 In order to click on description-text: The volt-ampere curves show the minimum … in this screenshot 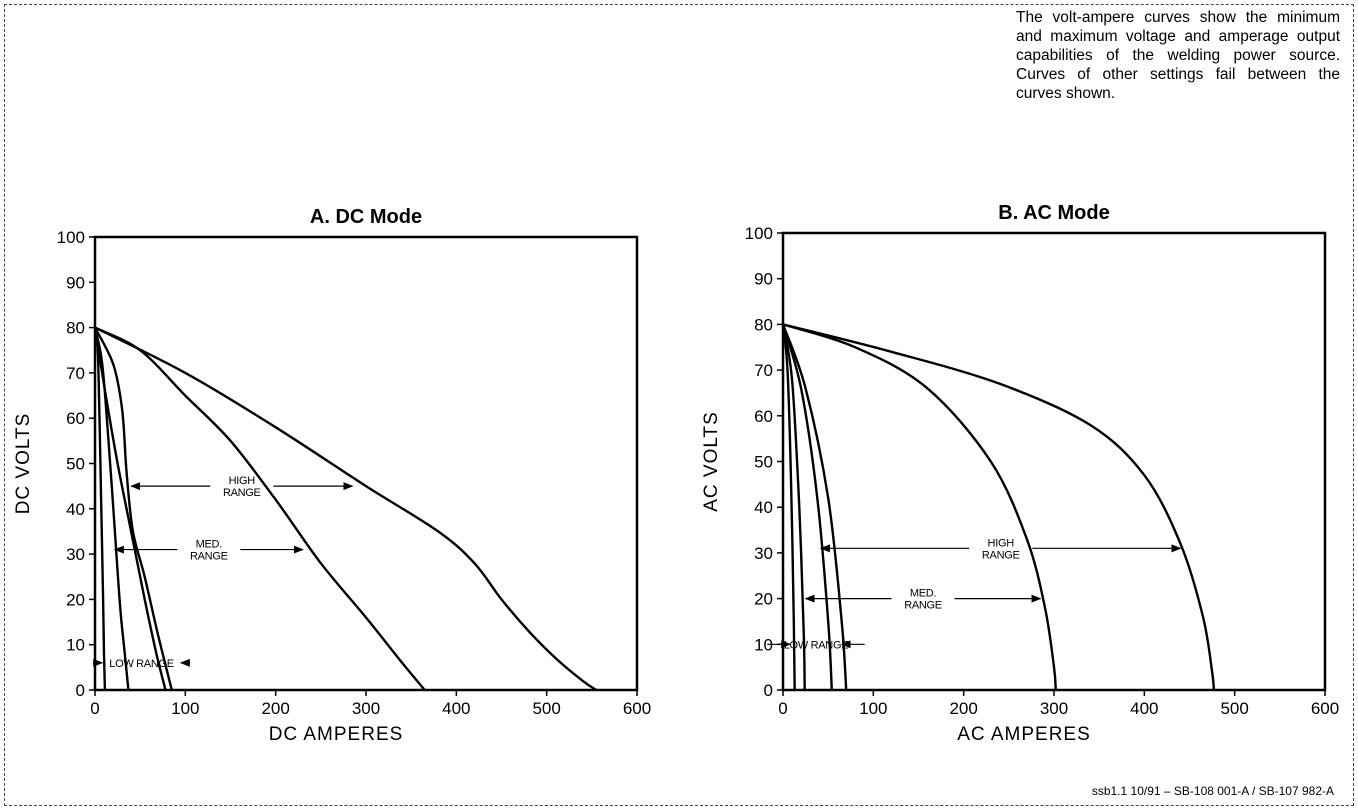, I will do `click(1178, 55)`.